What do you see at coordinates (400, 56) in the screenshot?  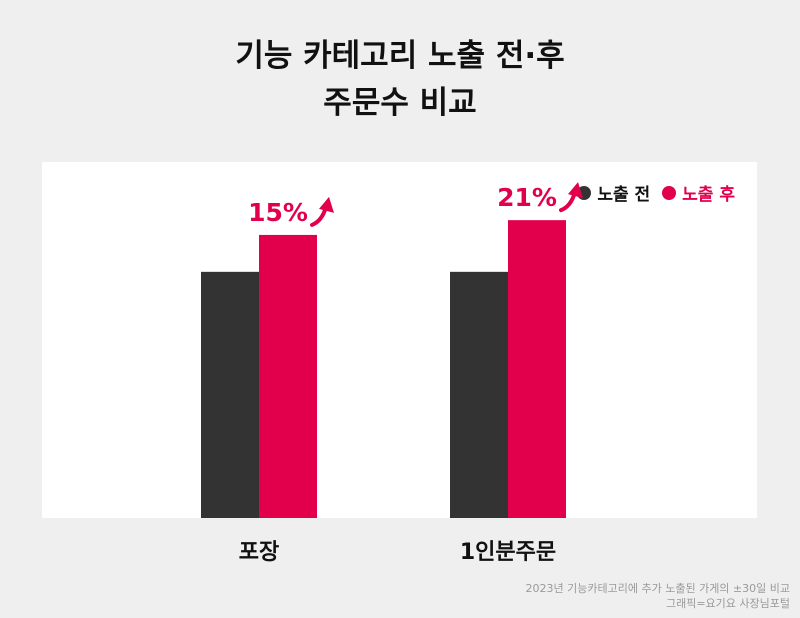 I see `chart-title-line1: 기능 카테고리 노출 전·후` at bounding box center [400, 56].